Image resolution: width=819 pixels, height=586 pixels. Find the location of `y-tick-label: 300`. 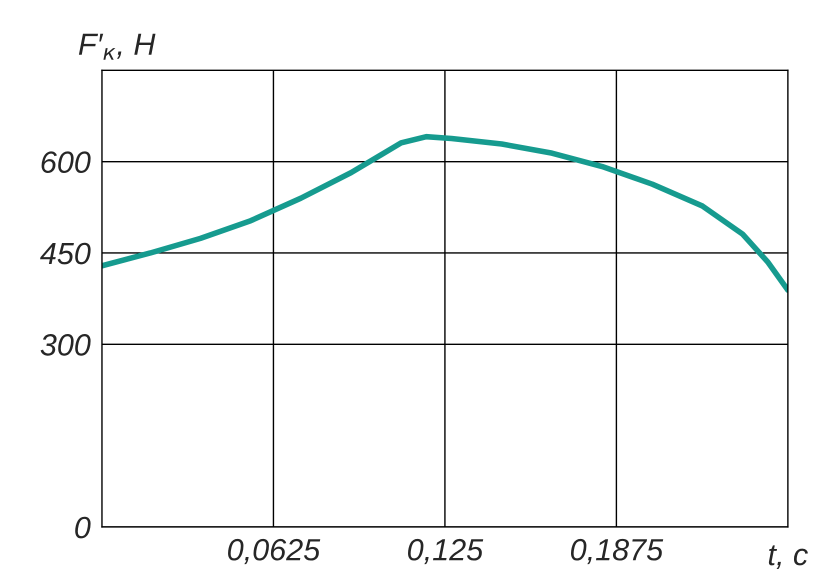

y-tick-label: 300 is located at coordinates (65, 345).